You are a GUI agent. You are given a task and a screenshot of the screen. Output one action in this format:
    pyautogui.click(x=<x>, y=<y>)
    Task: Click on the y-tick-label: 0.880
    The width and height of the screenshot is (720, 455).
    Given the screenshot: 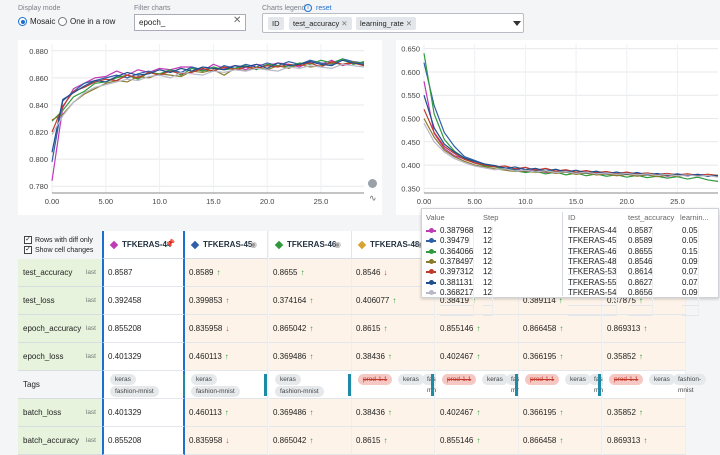 What is the action you would take?
    pyautogui.click(x=38, y=51)
    